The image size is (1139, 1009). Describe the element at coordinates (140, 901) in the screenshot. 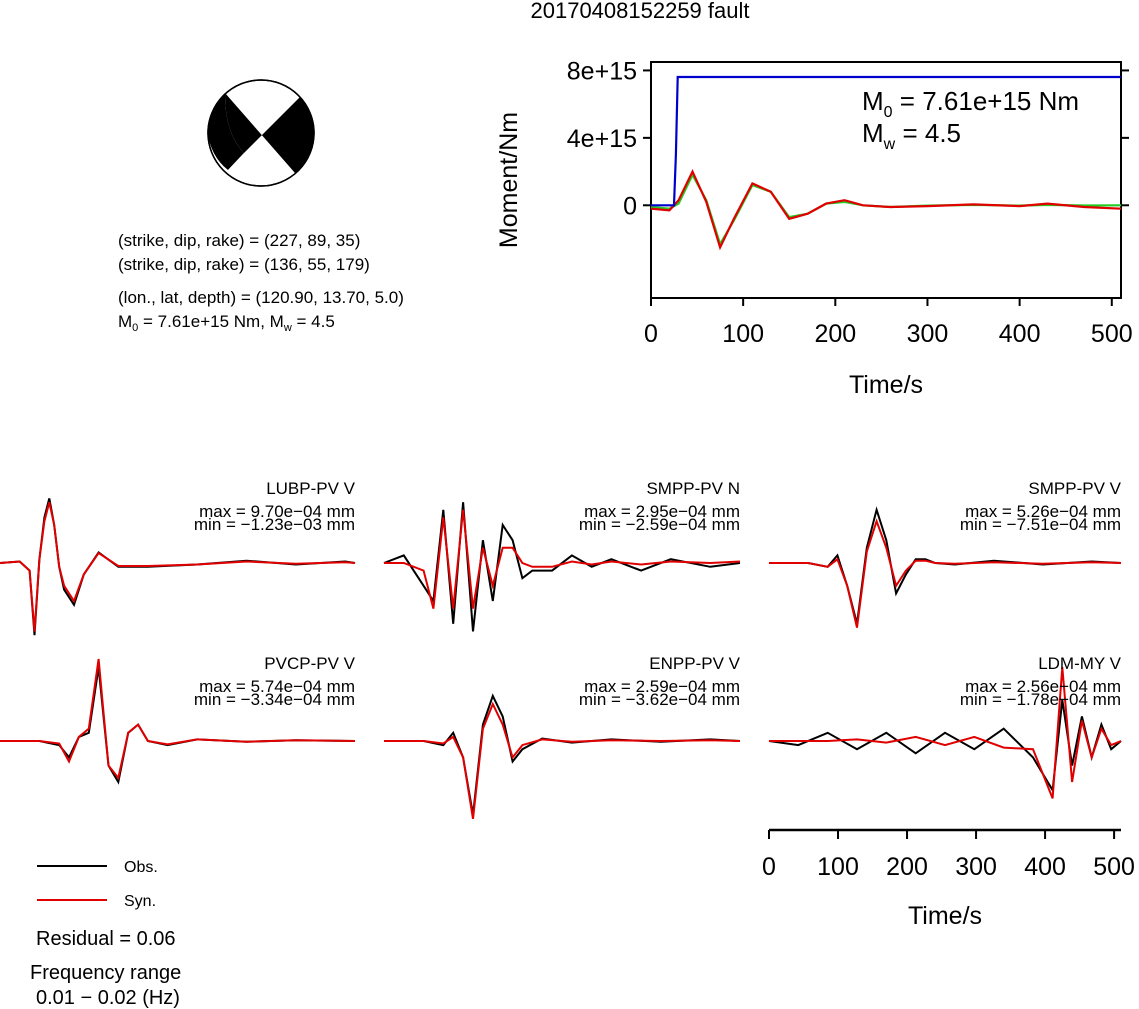

I see `legend-syn-label: Syn.` at that location.